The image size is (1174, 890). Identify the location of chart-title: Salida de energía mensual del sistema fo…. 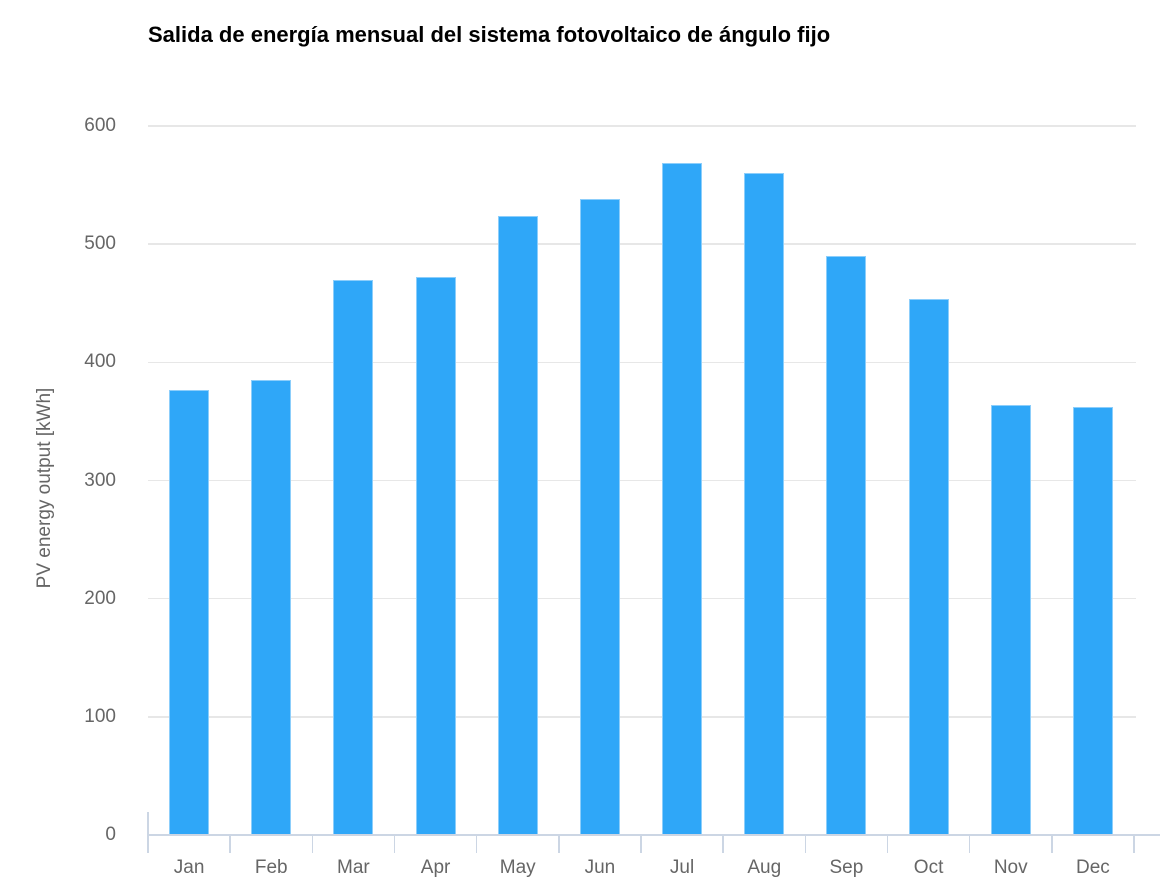
(489, 34).